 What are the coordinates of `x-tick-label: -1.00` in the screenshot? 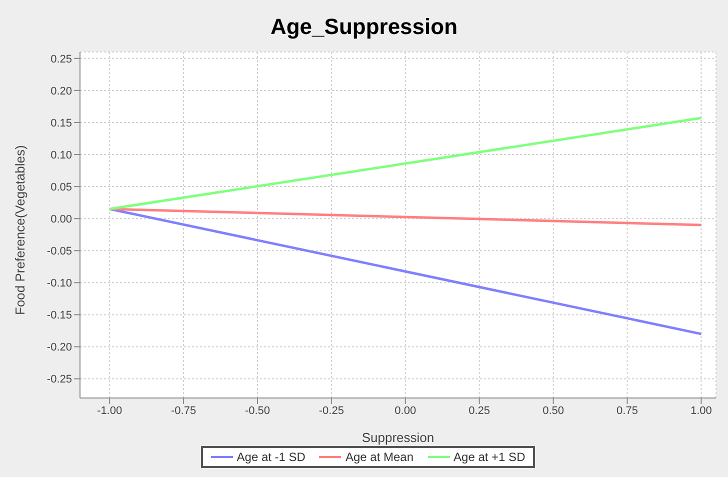 It's located at (109, 410).